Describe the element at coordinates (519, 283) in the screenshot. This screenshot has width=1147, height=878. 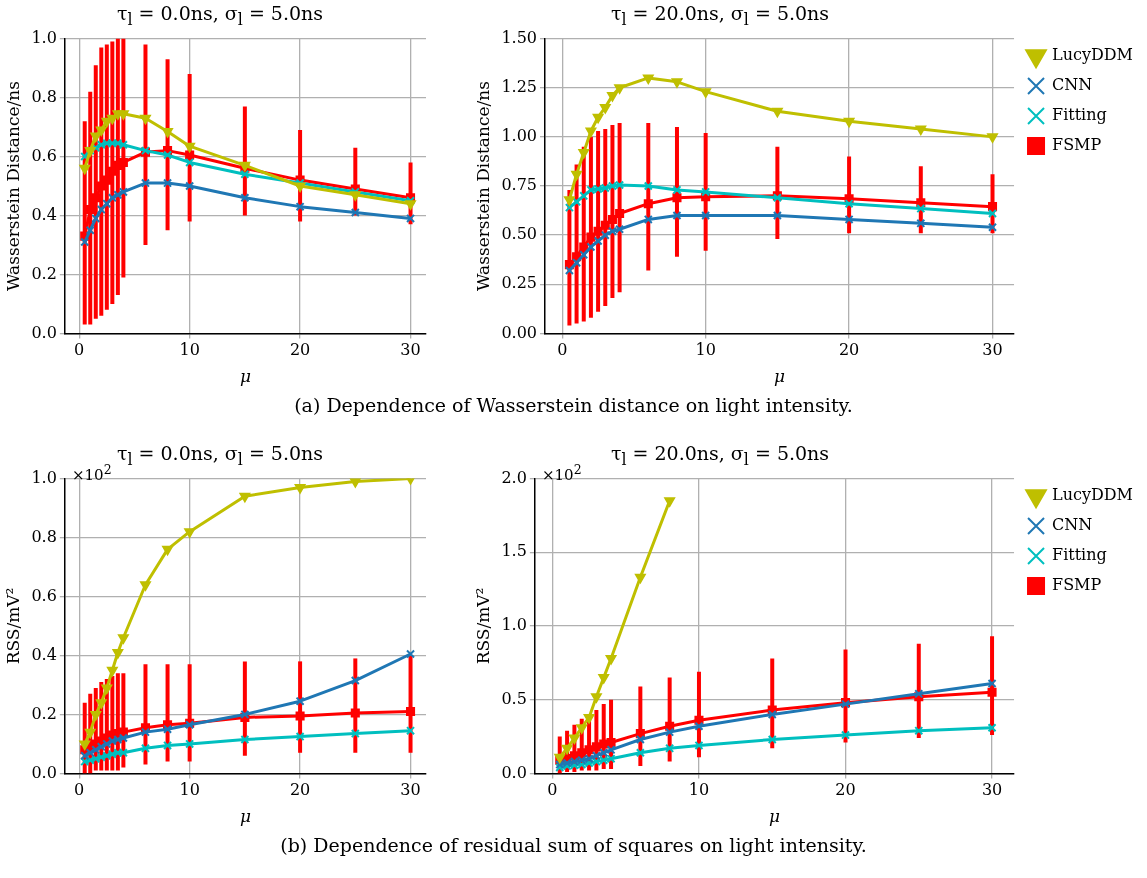
I see `y-tick-label: 0.25` at that location.